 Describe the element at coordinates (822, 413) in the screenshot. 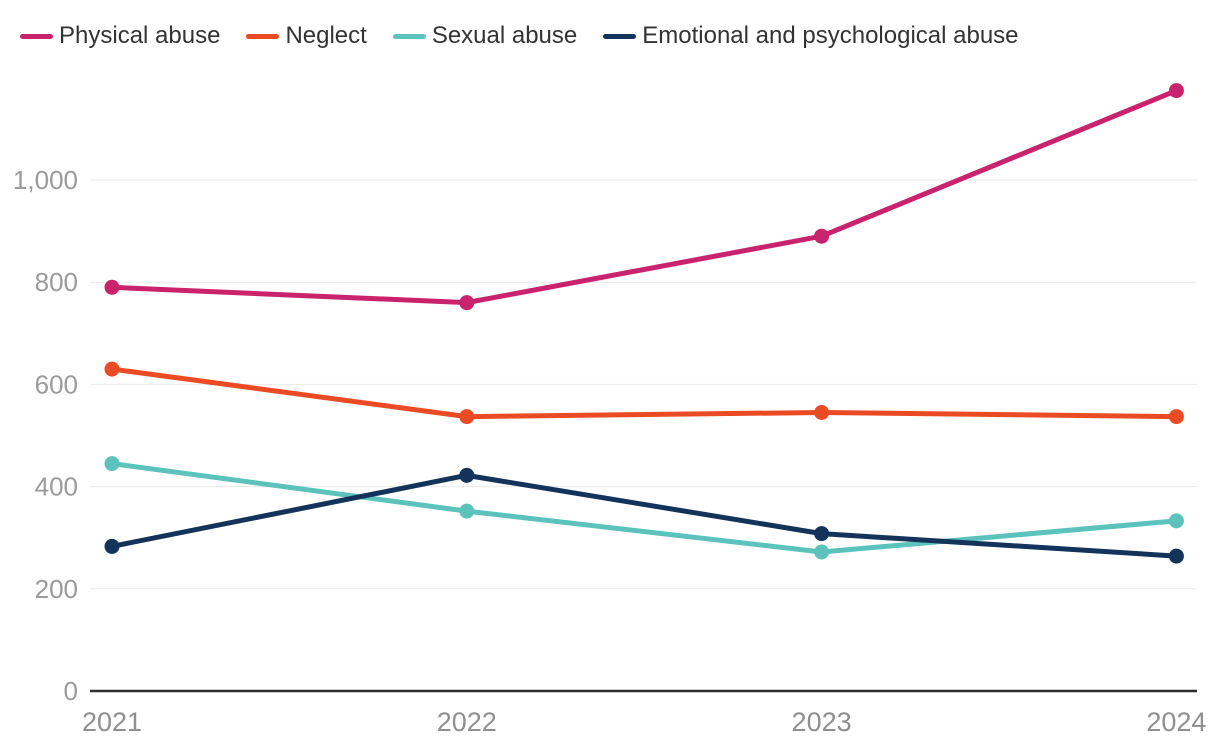

I see `data-point-neglect-2023` at that location.